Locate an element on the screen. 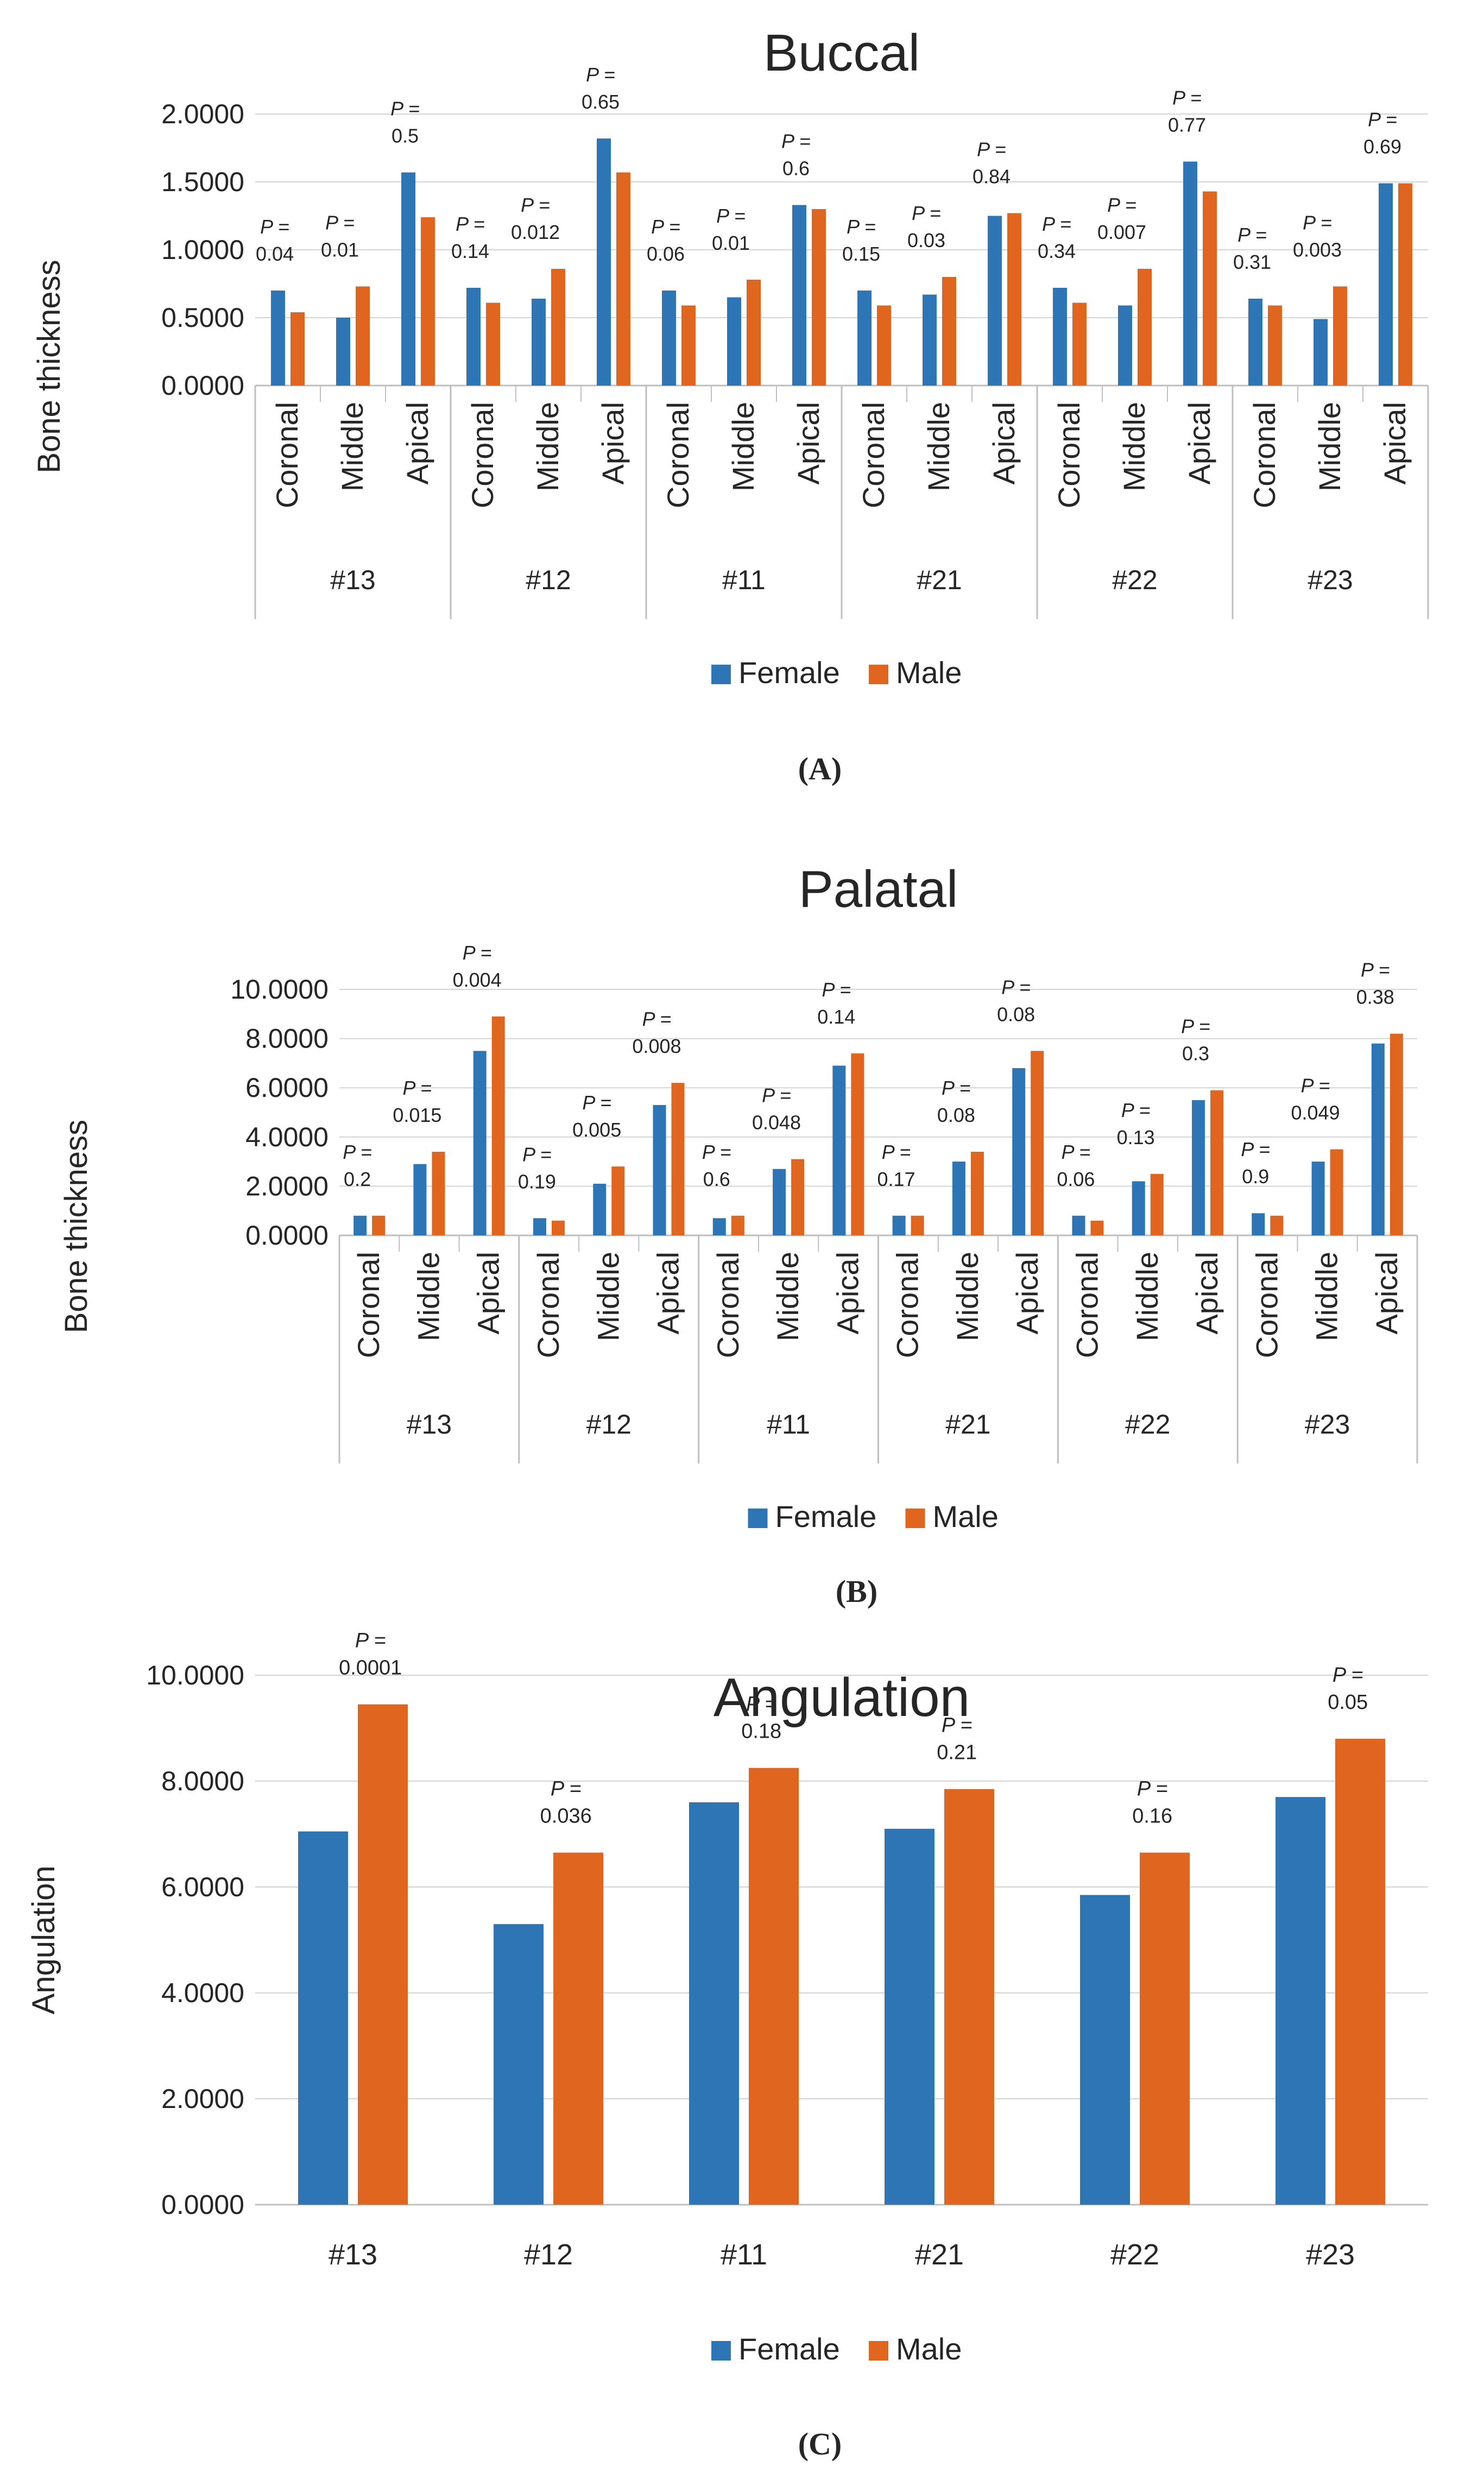 The image size is (1484, 2480). p-value-label: 0.15 is located at coordinates (861, 254).